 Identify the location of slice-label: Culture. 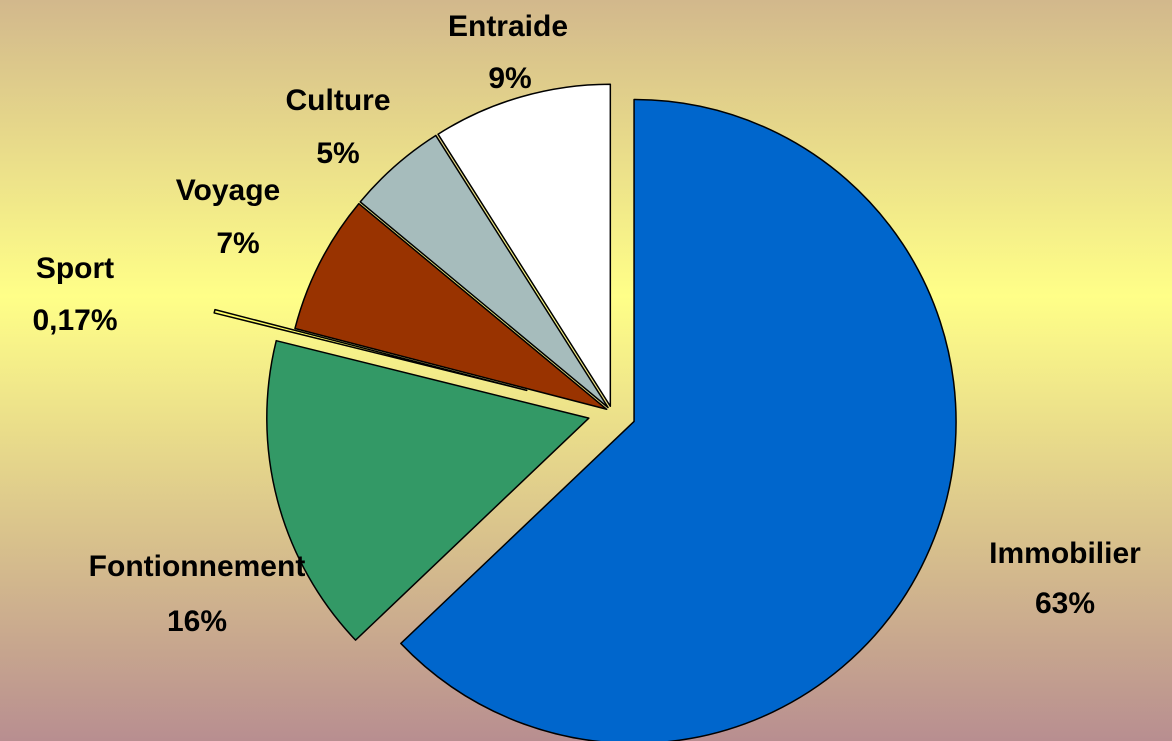
(338, 100).